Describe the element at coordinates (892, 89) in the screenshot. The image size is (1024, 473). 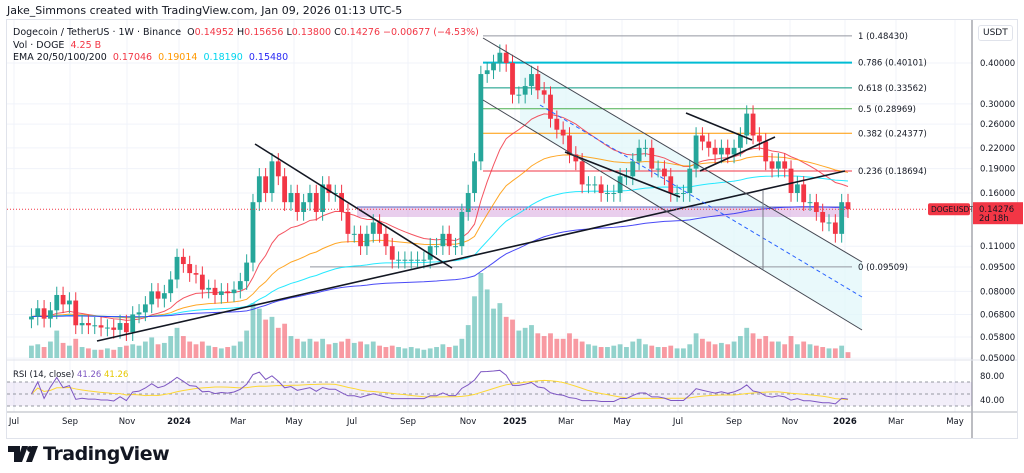
I see `fib-label-0.618: 0.618 (0.33562)` at that location.